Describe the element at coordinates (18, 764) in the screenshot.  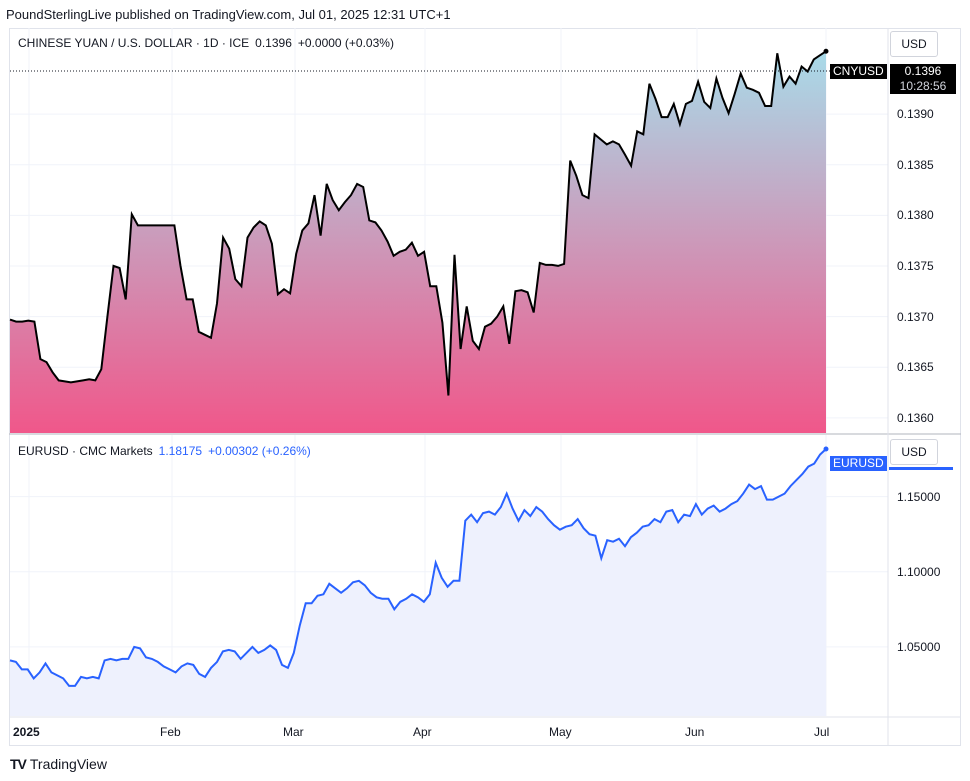
I see `tradingview-logo-icon: ТV` at that location.